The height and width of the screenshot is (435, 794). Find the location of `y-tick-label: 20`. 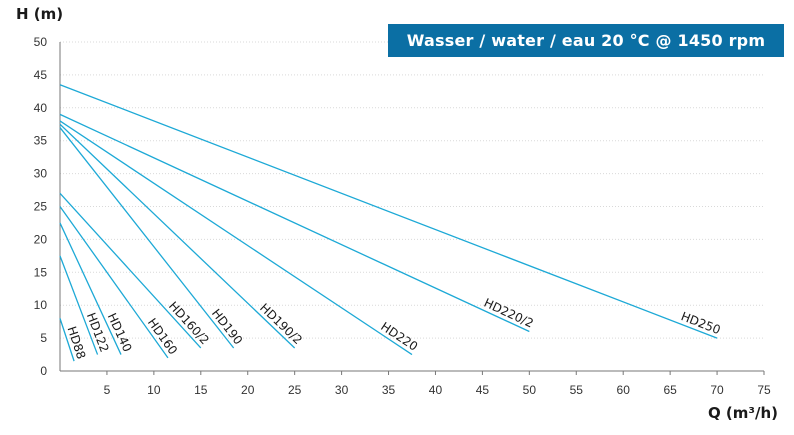

y-tick-label: 20 is located at coordinates (41, 239).